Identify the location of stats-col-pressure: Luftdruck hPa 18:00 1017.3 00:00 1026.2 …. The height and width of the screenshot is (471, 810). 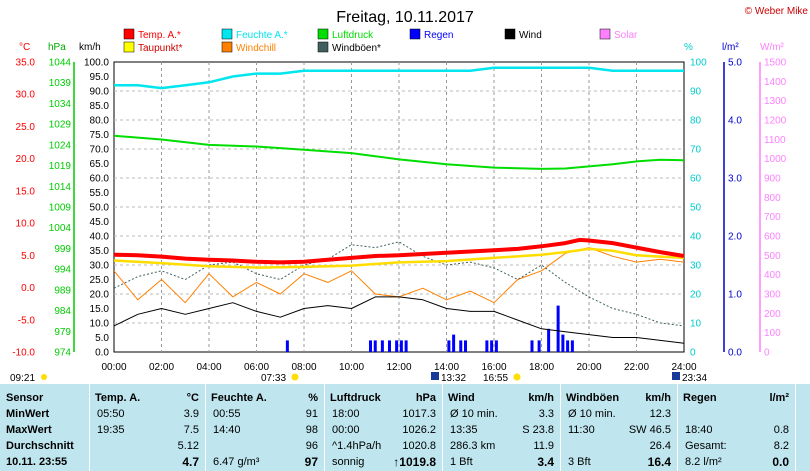
(383, 427).